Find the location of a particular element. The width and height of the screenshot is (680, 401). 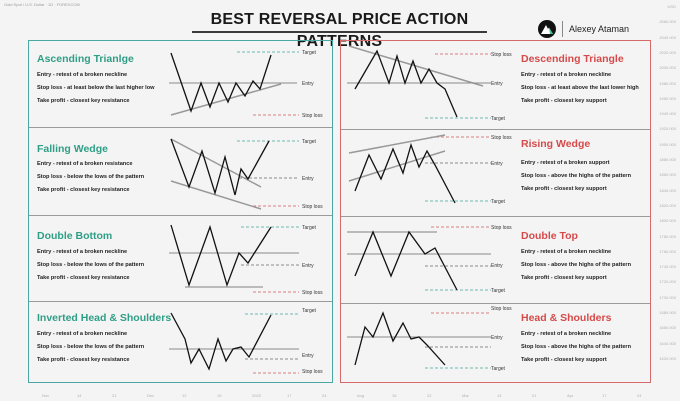

brand-separator is located at coordinates (562, 29).